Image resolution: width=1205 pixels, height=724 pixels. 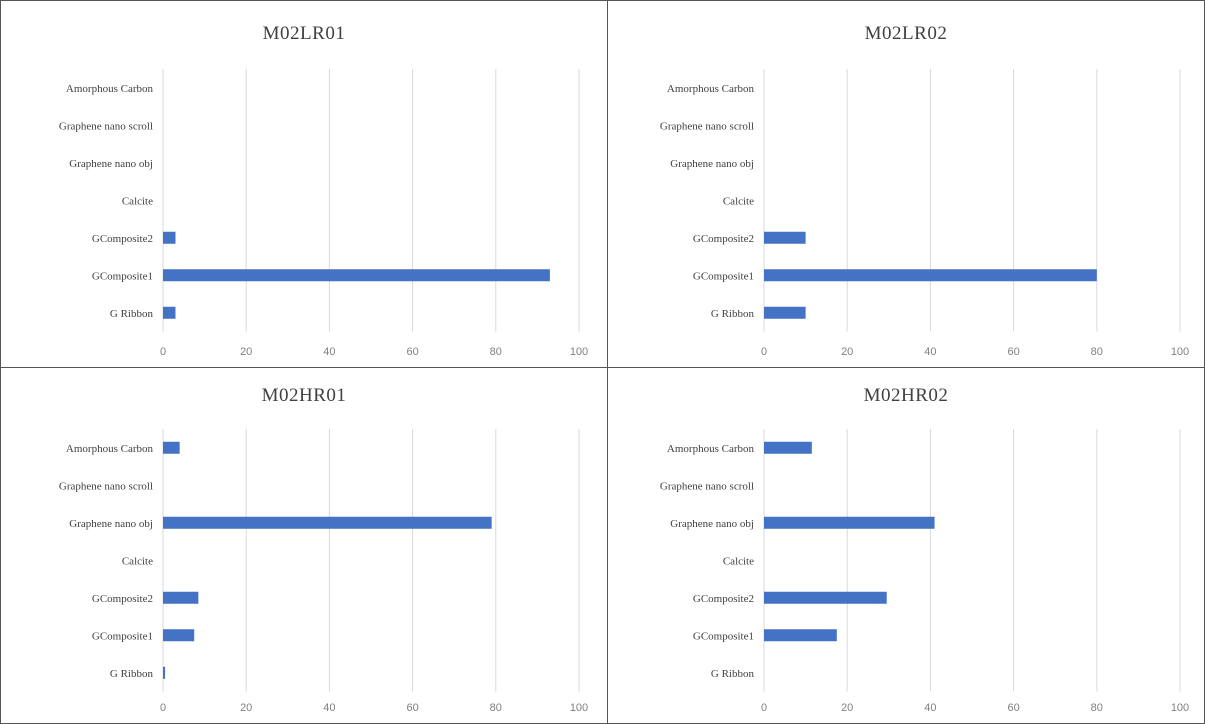 What do you see at coordinates (906, 395) in the screenshot?
I see `chart-title-m02hr02: M02HR02` at bounding box center [906, 395].